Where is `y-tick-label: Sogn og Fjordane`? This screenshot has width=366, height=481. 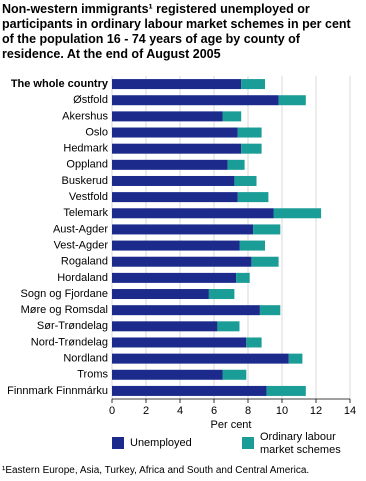
y-tick-label: Sogn og Fjordane is located at coordinates (64, 294).